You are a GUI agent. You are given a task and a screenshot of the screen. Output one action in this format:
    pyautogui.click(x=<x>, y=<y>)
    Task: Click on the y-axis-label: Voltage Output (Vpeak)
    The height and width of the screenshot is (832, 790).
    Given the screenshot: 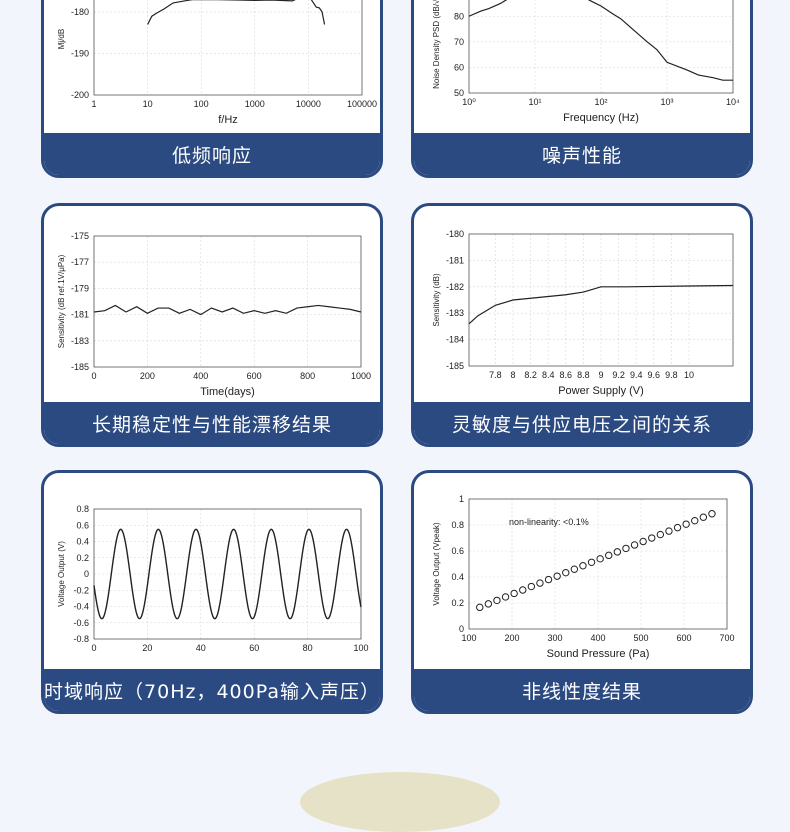 What is the action you would take?
    pyautogui.click(x=436, y=564)
    